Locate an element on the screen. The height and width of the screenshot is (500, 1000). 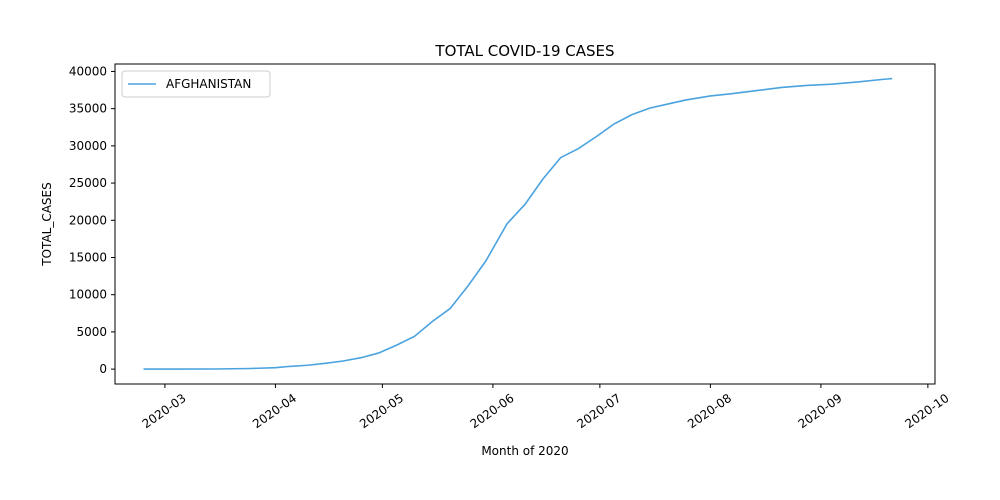
x-tick-label: 2020-07 is located at coordinates (598, 411).